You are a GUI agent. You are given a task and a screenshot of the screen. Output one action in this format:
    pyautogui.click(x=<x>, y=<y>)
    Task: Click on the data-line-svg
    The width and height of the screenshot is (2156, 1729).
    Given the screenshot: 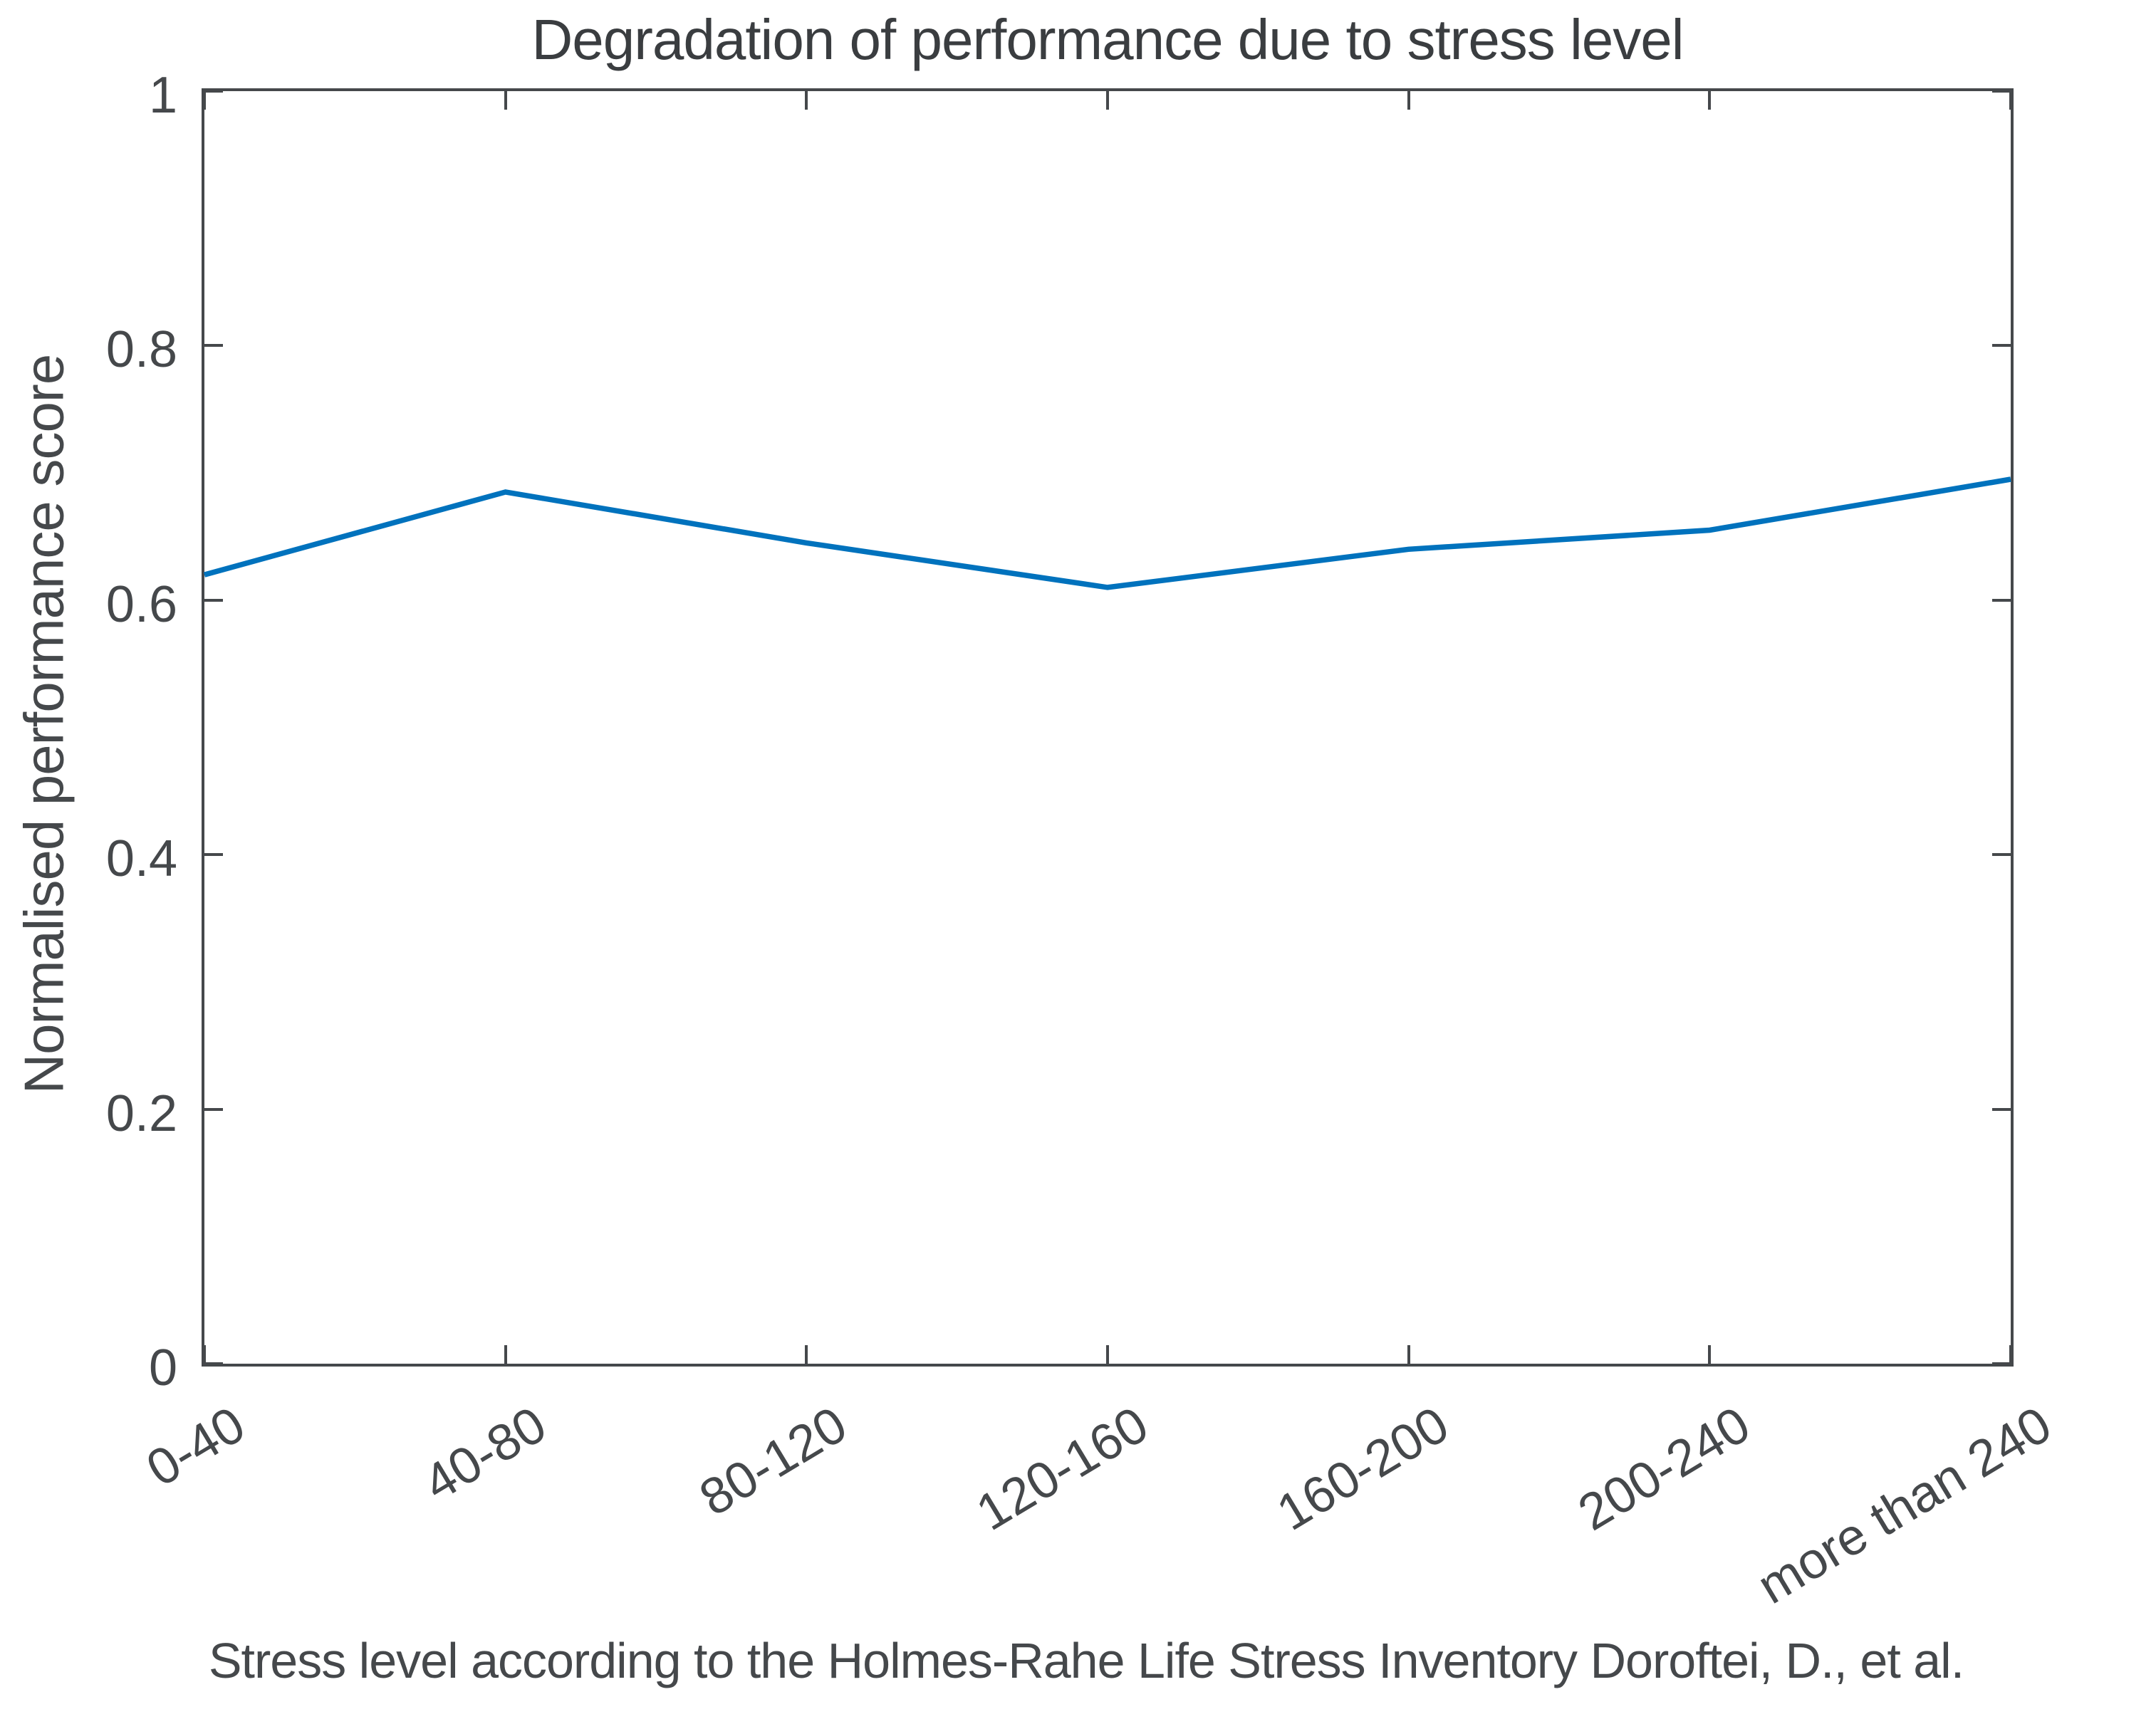 What is the action you would take?
    pyautogui.click(x=1107, y=533)
    